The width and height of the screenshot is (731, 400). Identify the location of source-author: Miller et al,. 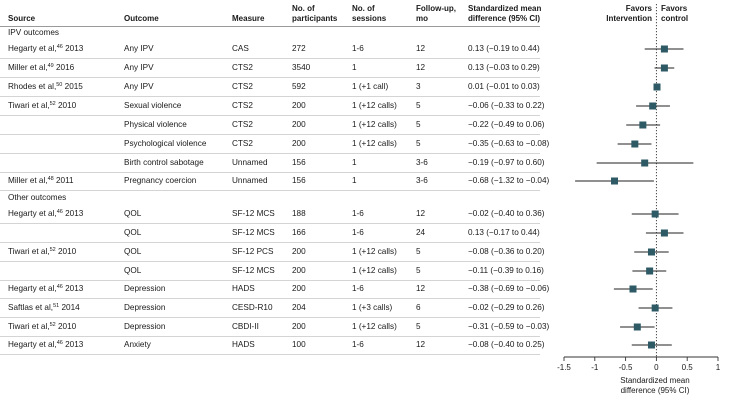
(28, 180).